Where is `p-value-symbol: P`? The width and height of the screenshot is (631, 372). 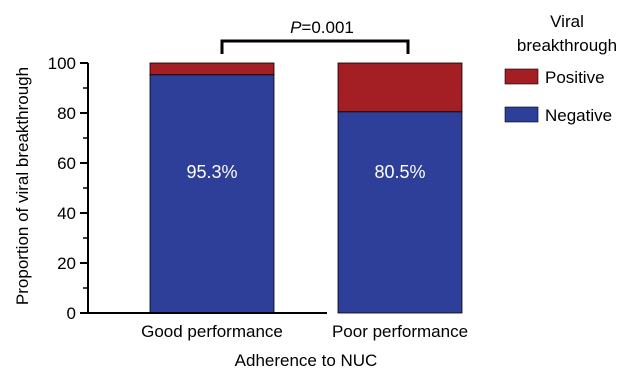 p-value-symbol: P is located at coordinates (296, 27).